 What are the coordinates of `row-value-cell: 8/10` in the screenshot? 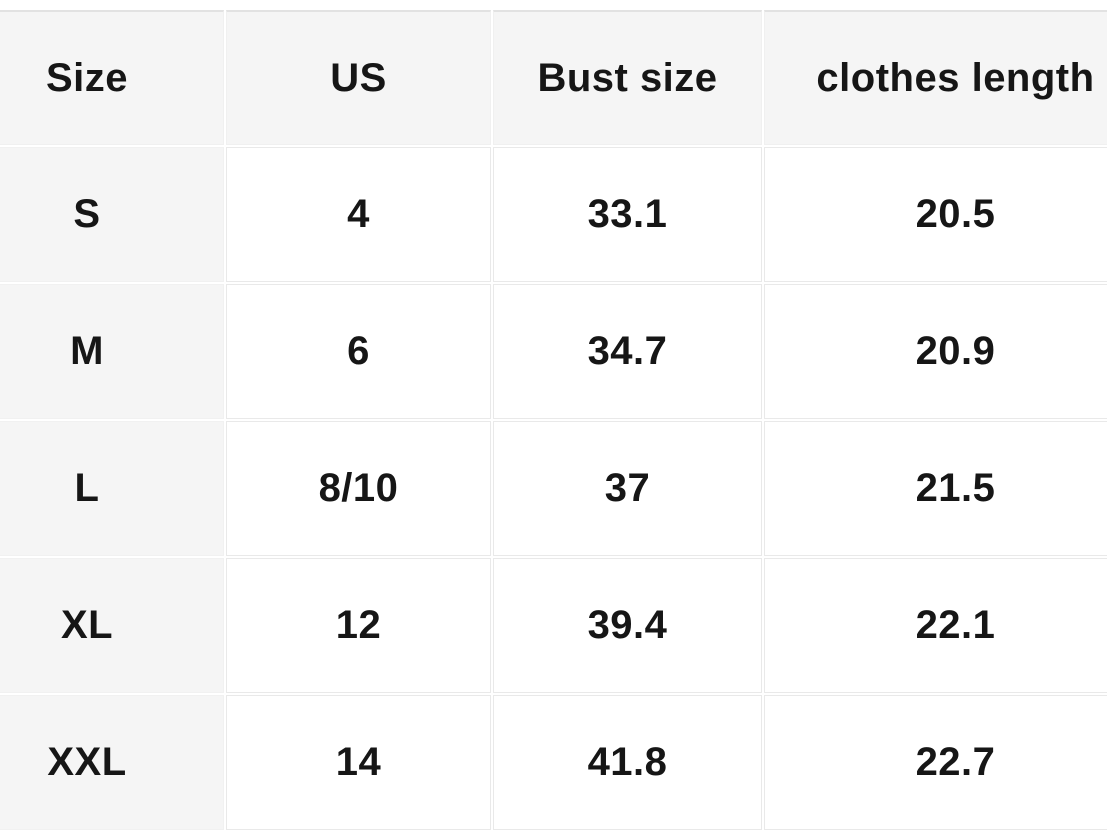 It's located at (358, 488).